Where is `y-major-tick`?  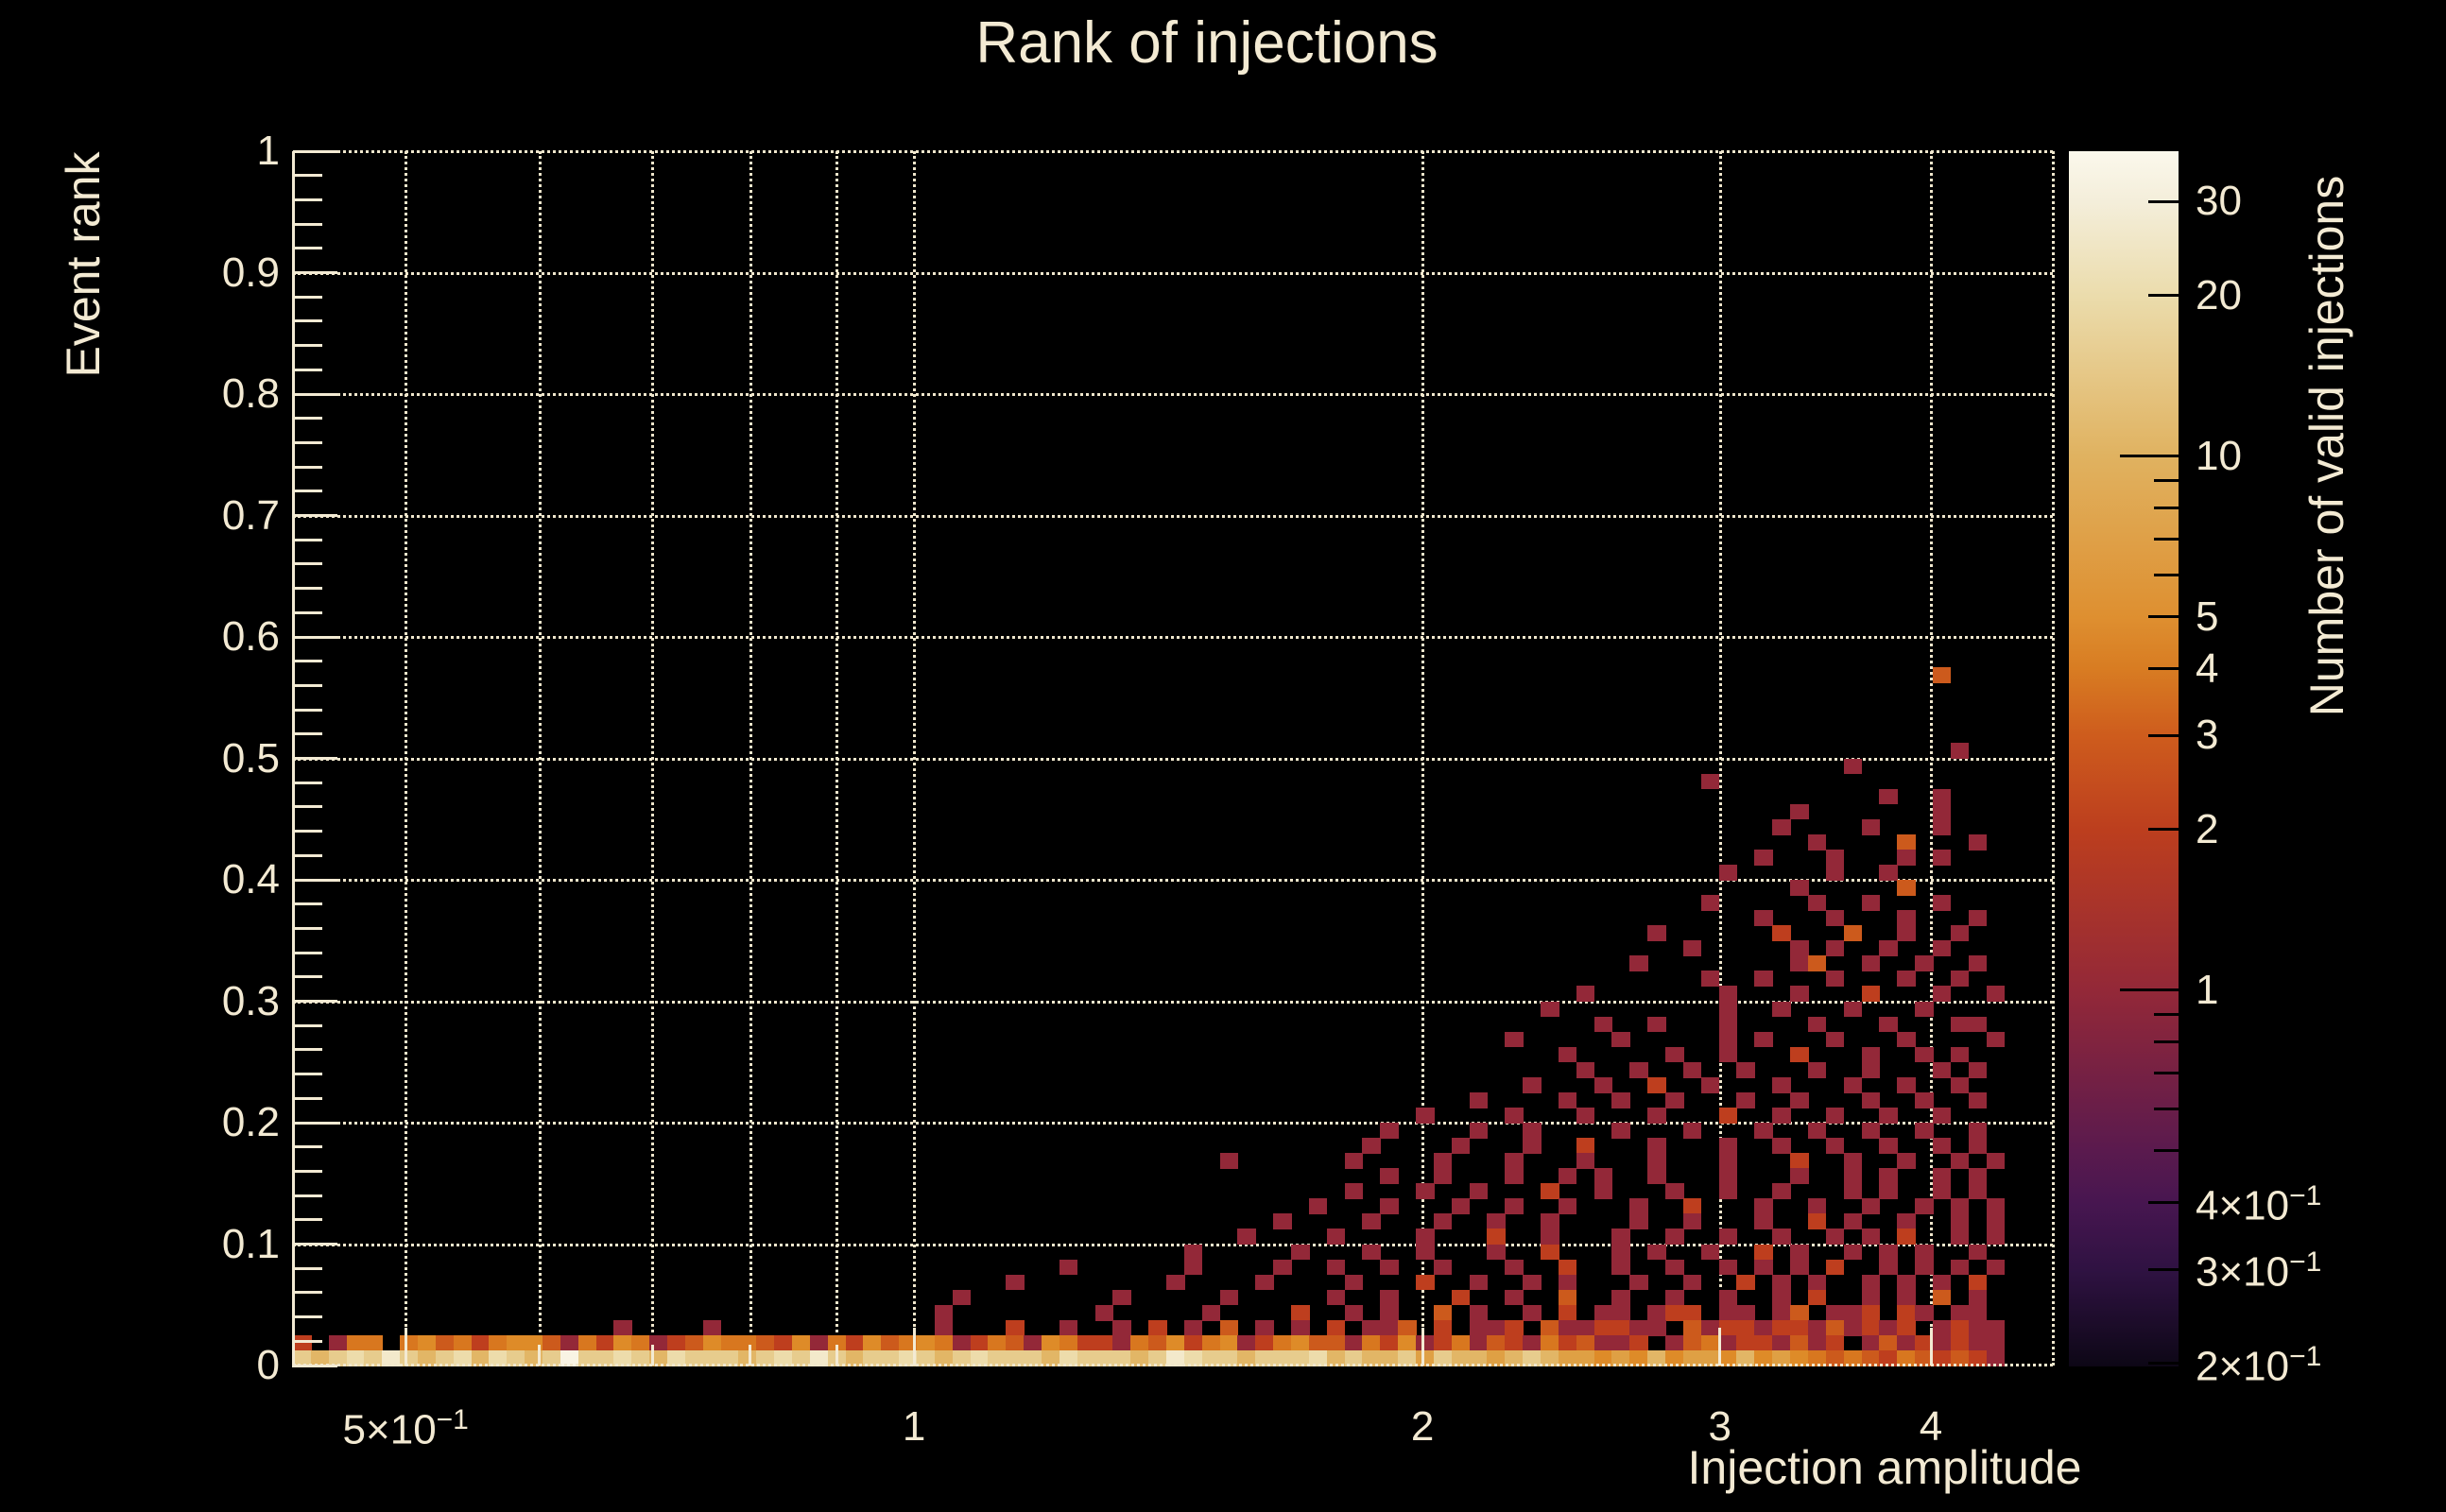
y-major-tick is located at coordinates (315, 1001).